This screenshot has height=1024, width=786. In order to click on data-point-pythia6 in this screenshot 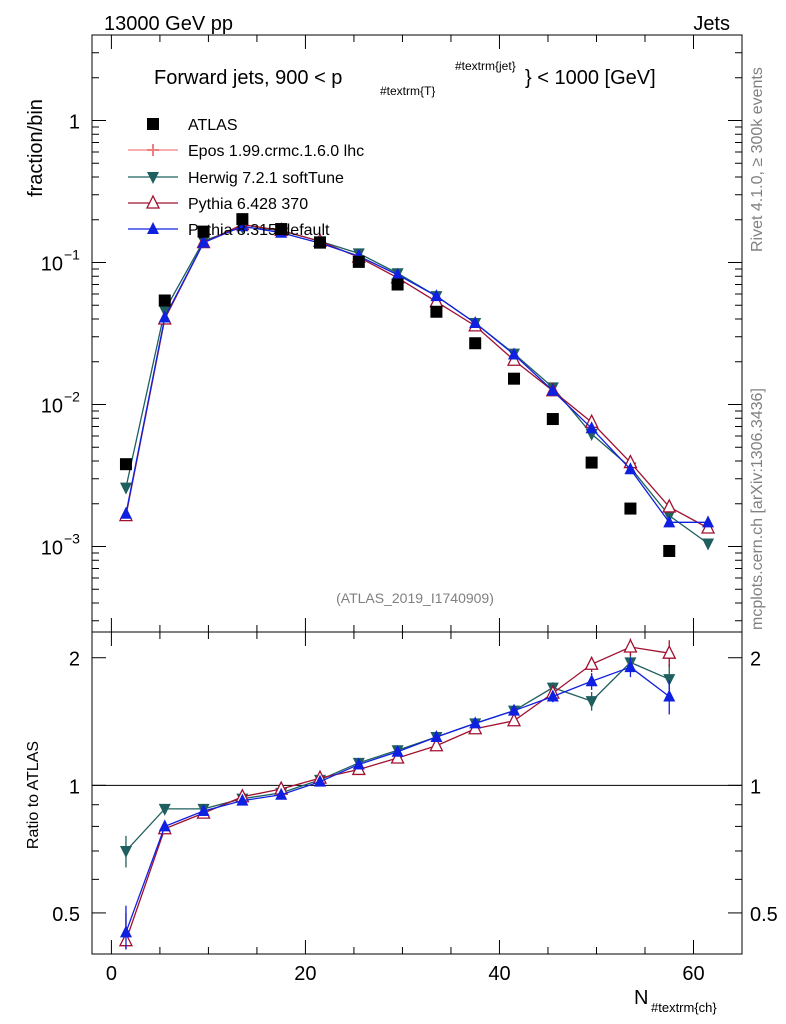, I will do `click(669, 505)`.